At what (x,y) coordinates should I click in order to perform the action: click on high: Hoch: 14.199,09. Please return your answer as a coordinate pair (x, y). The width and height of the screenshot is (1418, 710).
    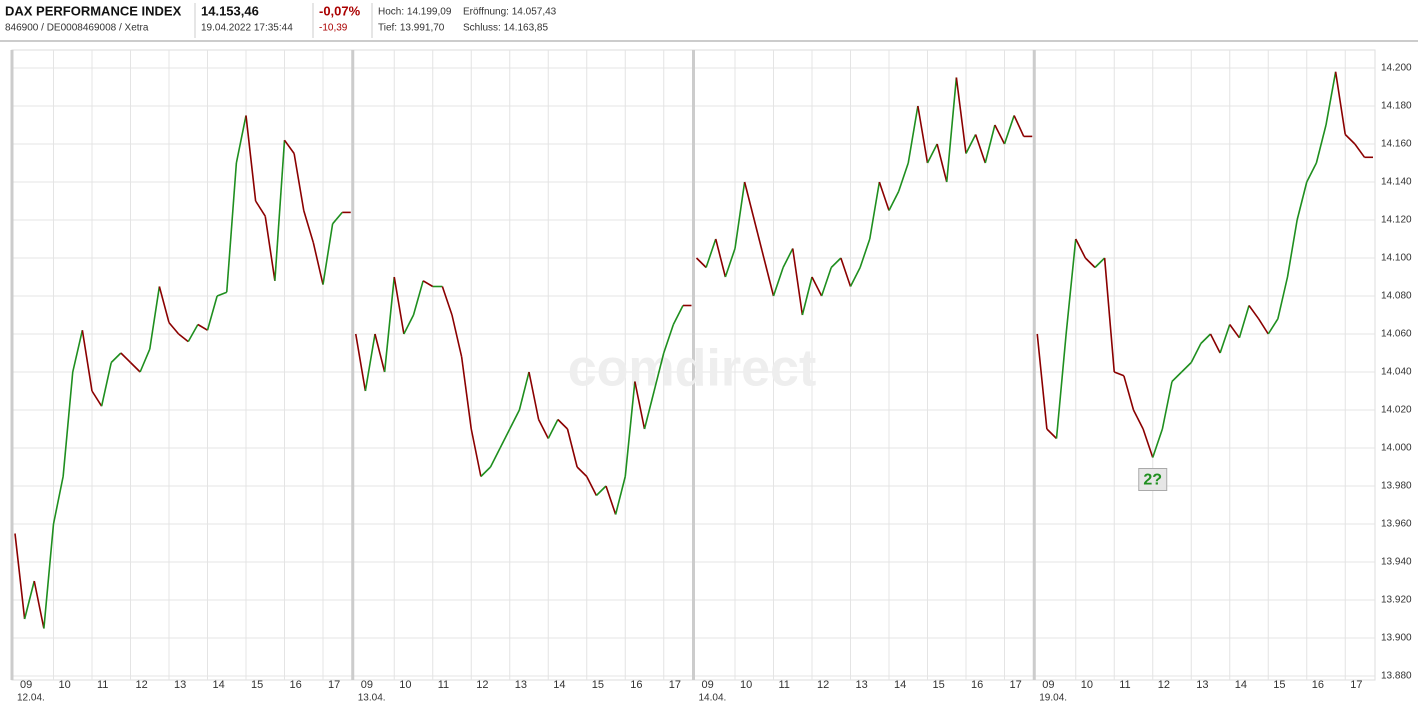
    Looking at the image, I should click on (415, 12).